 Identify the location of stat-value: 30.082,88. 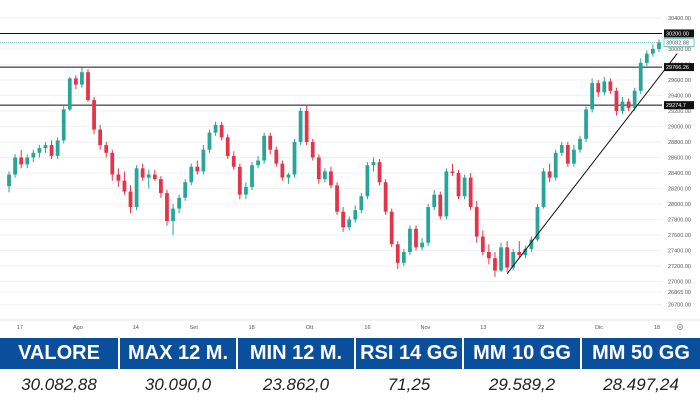
(59, 384).